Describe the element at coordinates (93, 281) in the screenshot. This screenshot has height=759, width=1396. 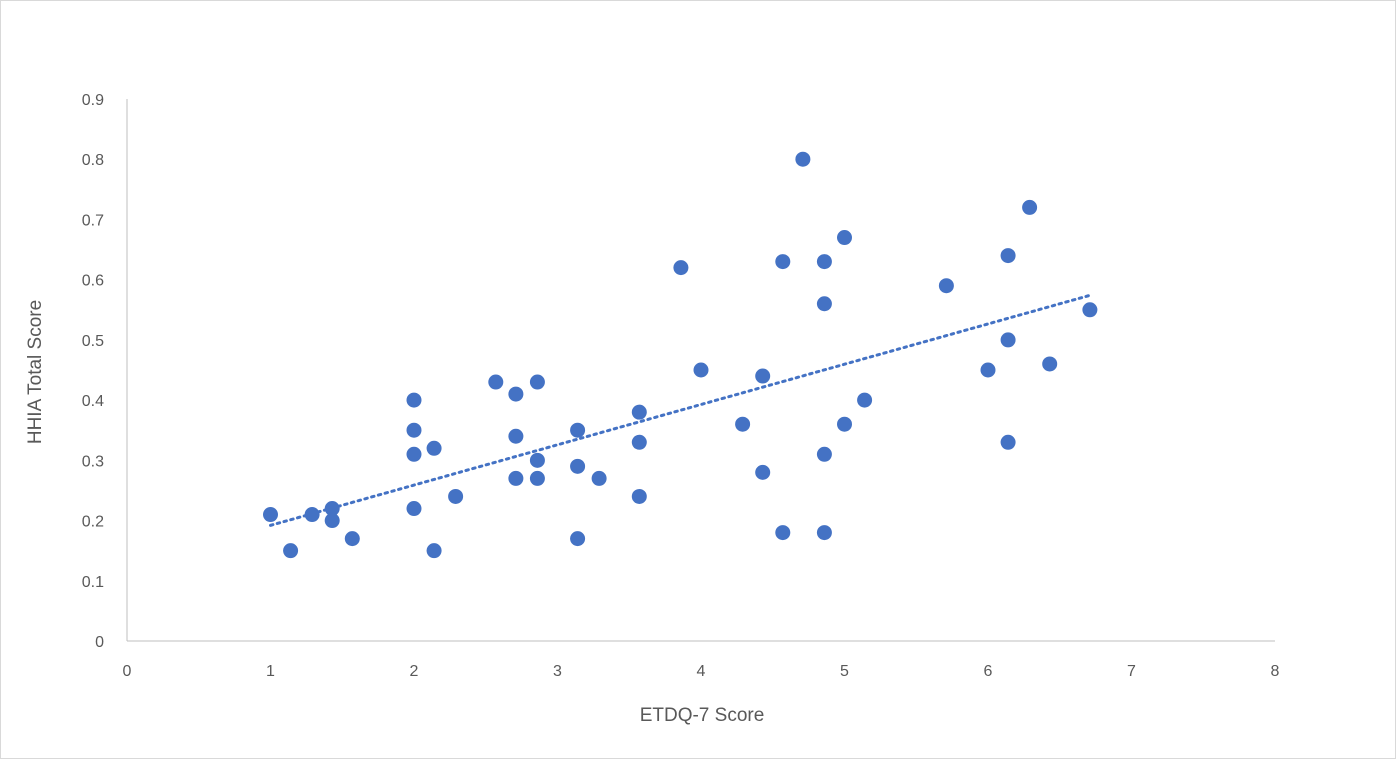
I see `y-tick-label: 0.6` at that location.